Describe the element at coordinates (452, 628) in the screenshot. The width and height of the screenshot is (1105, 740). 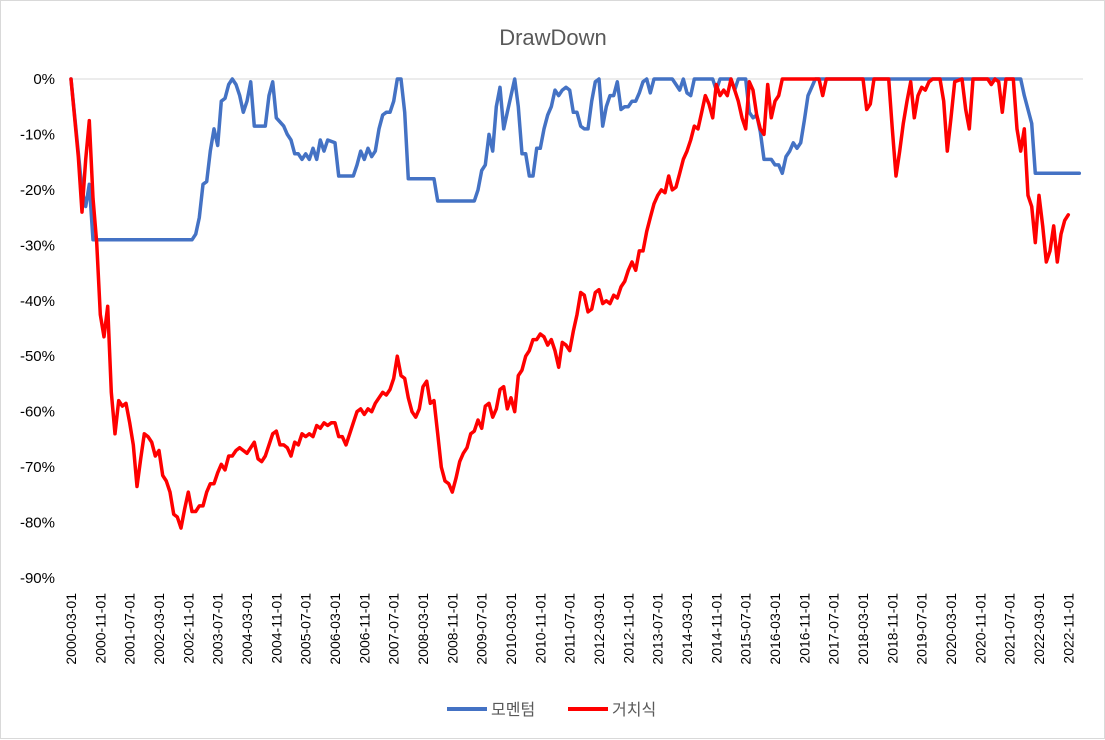
I see `x-tick-label: 2008-11-01` at that location.